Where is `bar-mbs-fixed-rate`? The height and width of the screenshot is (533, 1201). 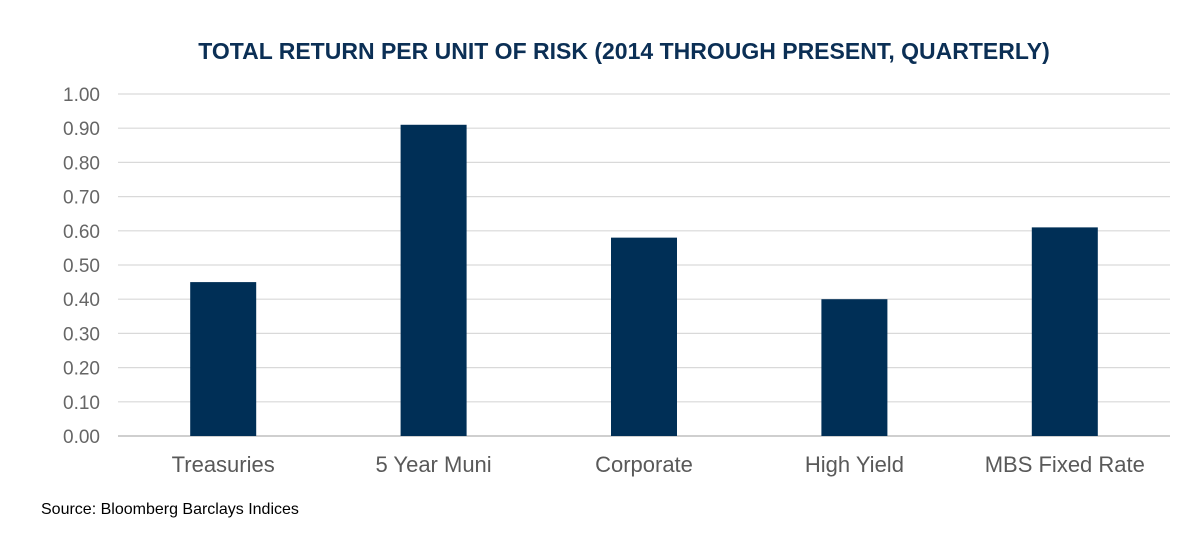
bar-mbs-fixed-rate is located at coordinates (1064, 331).